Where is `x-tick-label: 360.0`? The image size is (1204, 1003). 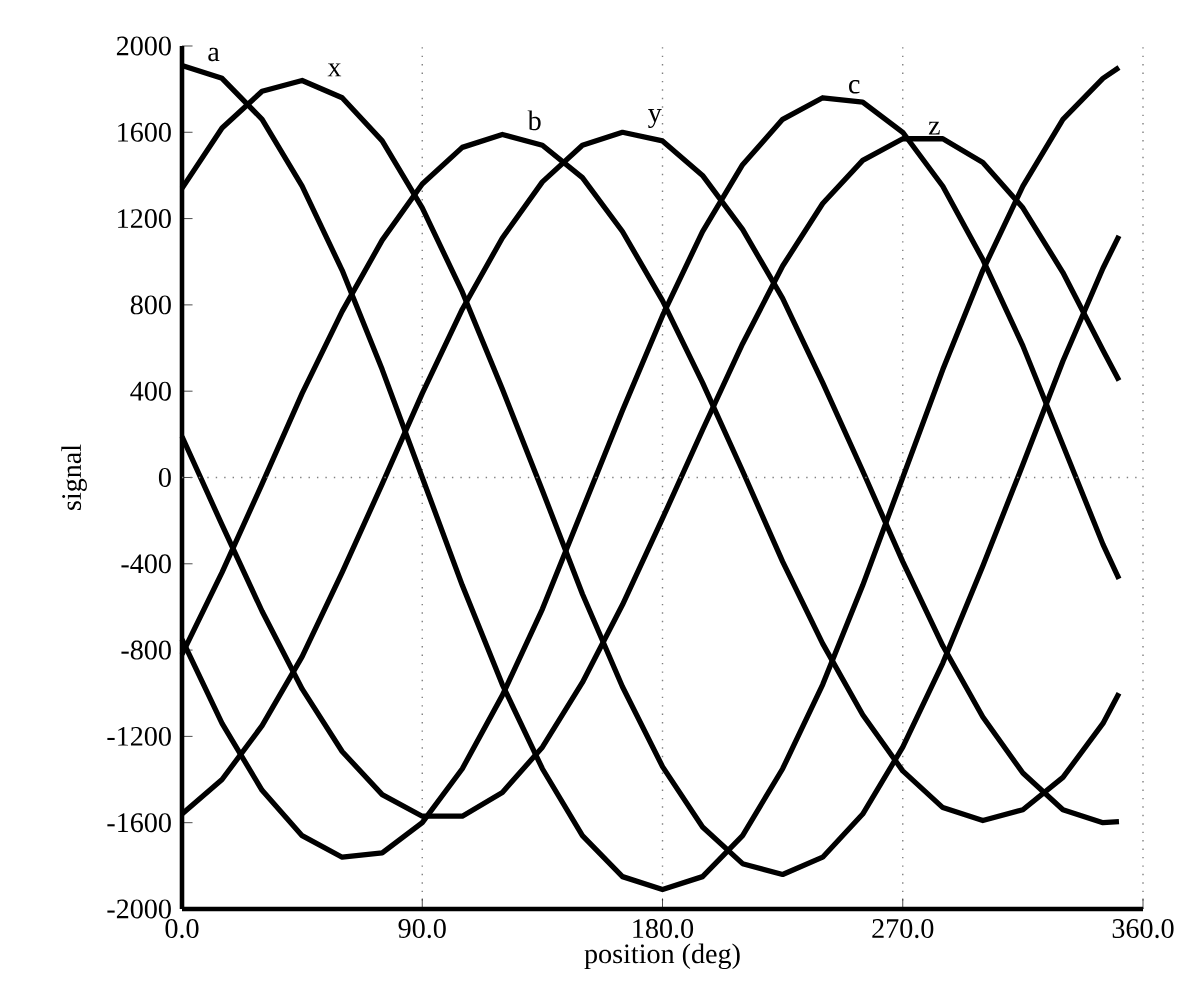 x-tick-label: 360.0 is located at coordinates (1143, 929).